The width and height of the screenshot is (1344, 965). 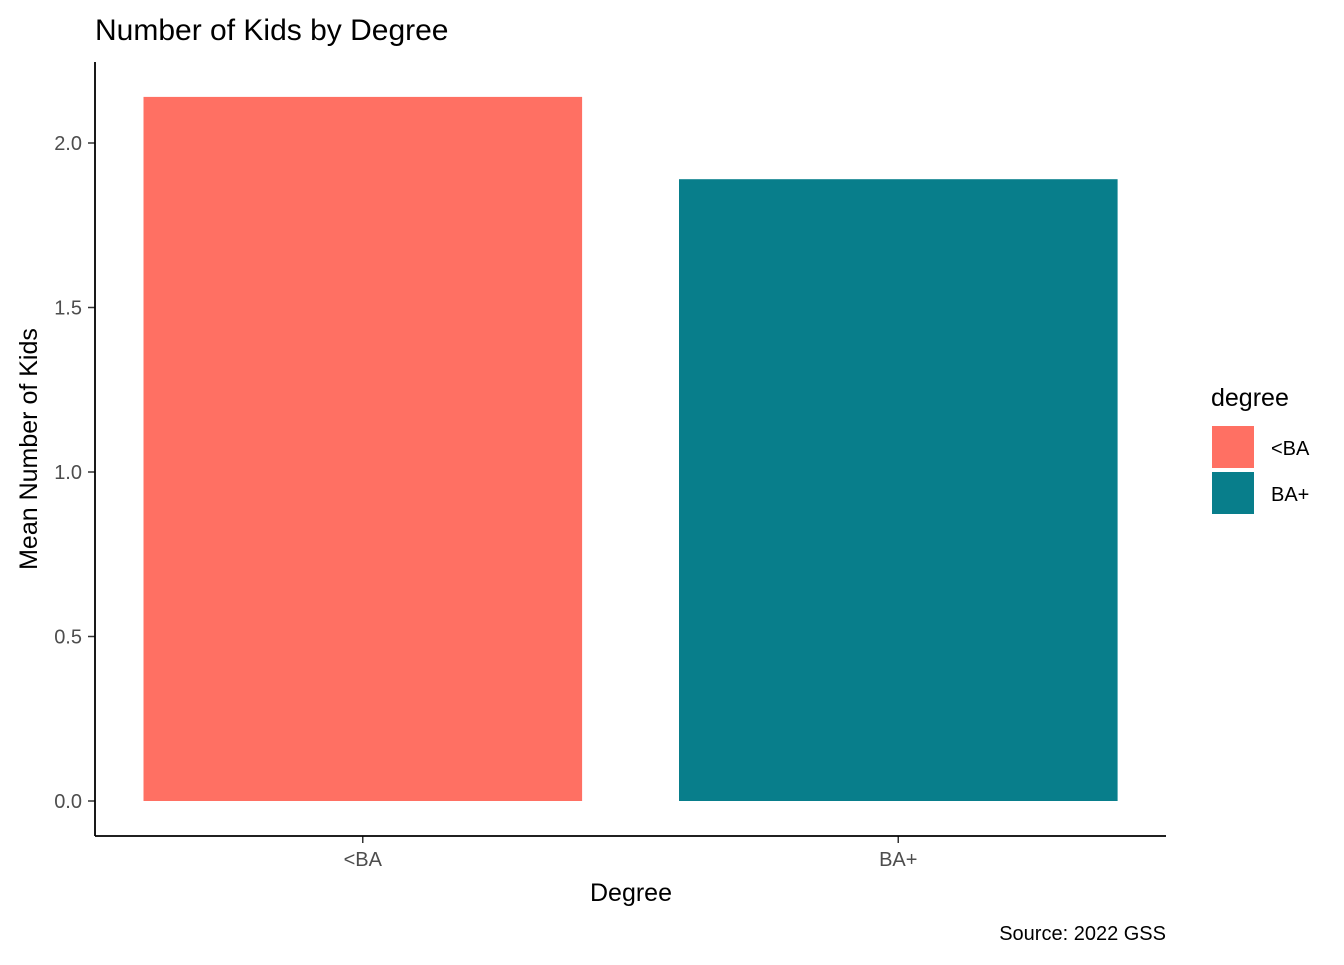 What do you see at coordinates (363, 860) in the screenshot?
I see `x-tick-label: <BA` at bounding box center [363, 860].